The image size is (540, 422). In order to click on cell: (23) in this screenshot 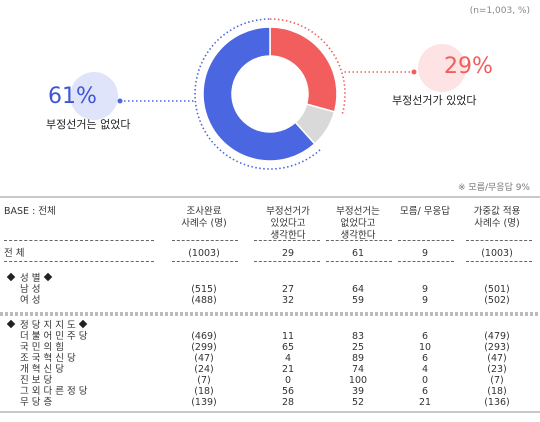, I will do `click(497, 369)`.